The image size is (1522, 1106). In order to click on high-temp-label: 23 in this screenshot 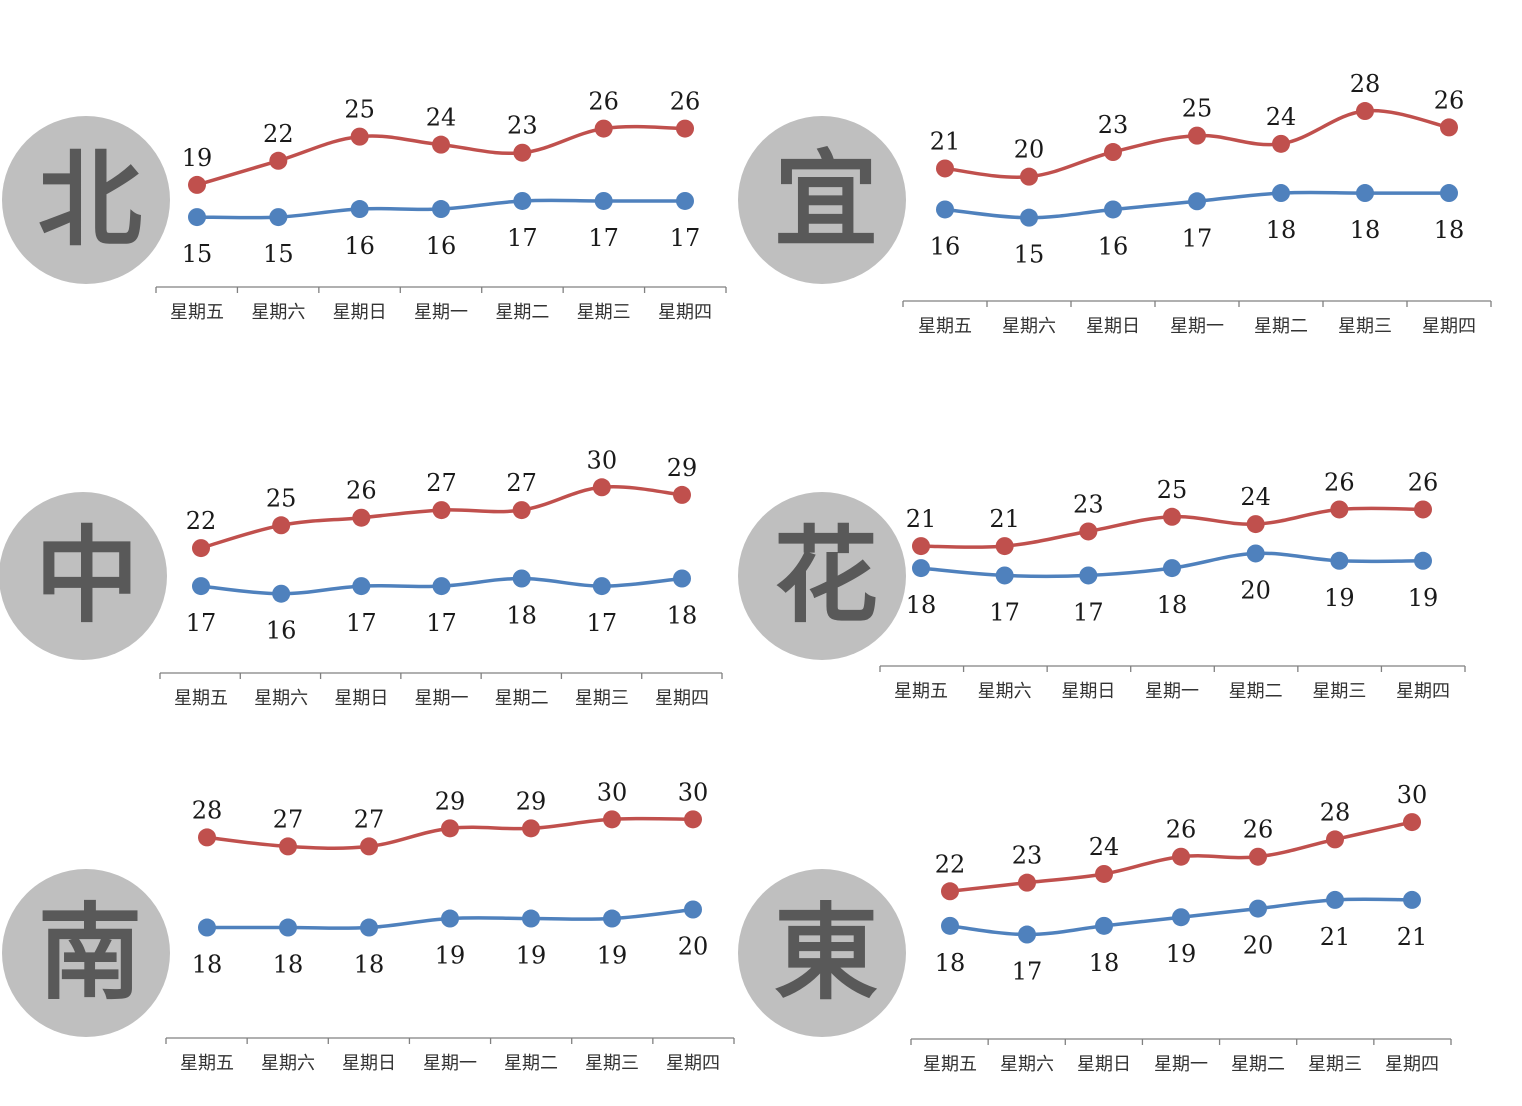, I will do `click(1113, 125)`.